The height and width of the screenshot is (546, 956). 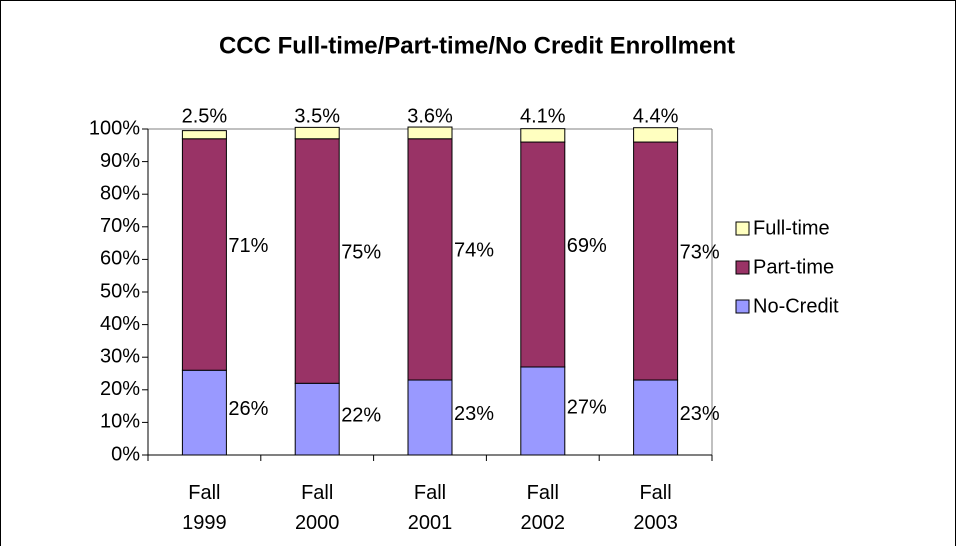 I want to click on y-tick-label: 80%, so click(x=120, y=193).